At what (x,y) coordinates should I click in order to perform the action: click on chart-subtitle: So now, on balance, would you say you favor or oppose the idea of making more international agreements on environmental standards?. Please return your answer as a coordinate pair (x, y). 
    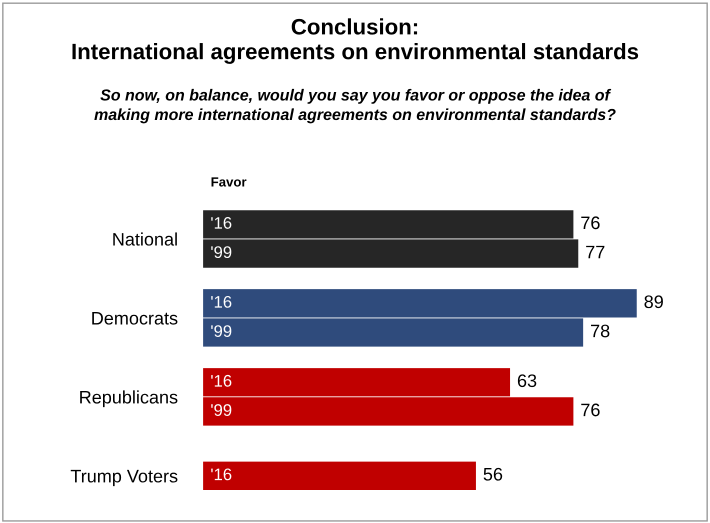
    Looking at the image, I should click on (355, 106).